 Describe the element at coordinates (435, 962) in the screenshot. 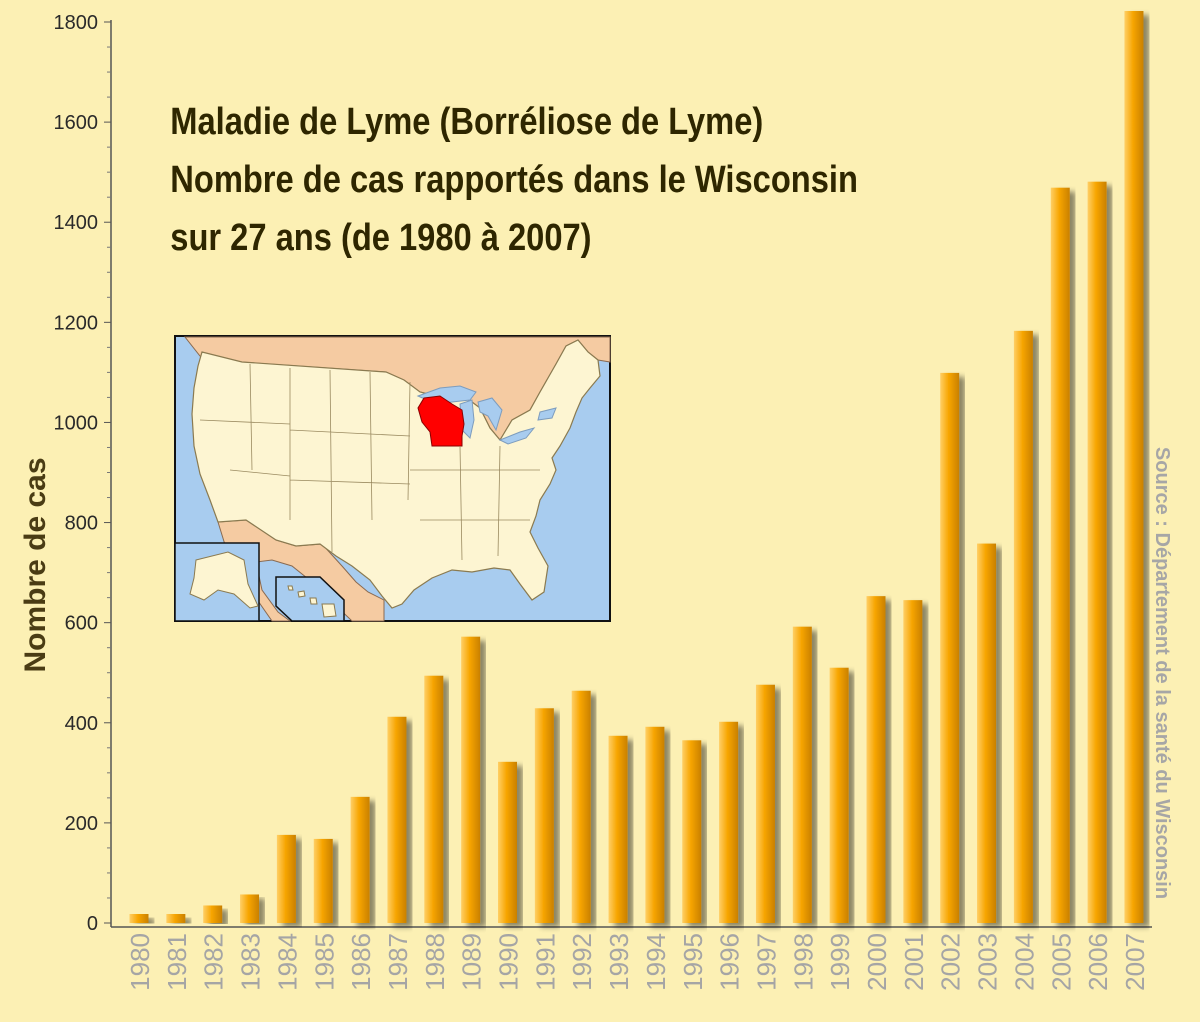

I see `x-tick-label: 1988` at that location.